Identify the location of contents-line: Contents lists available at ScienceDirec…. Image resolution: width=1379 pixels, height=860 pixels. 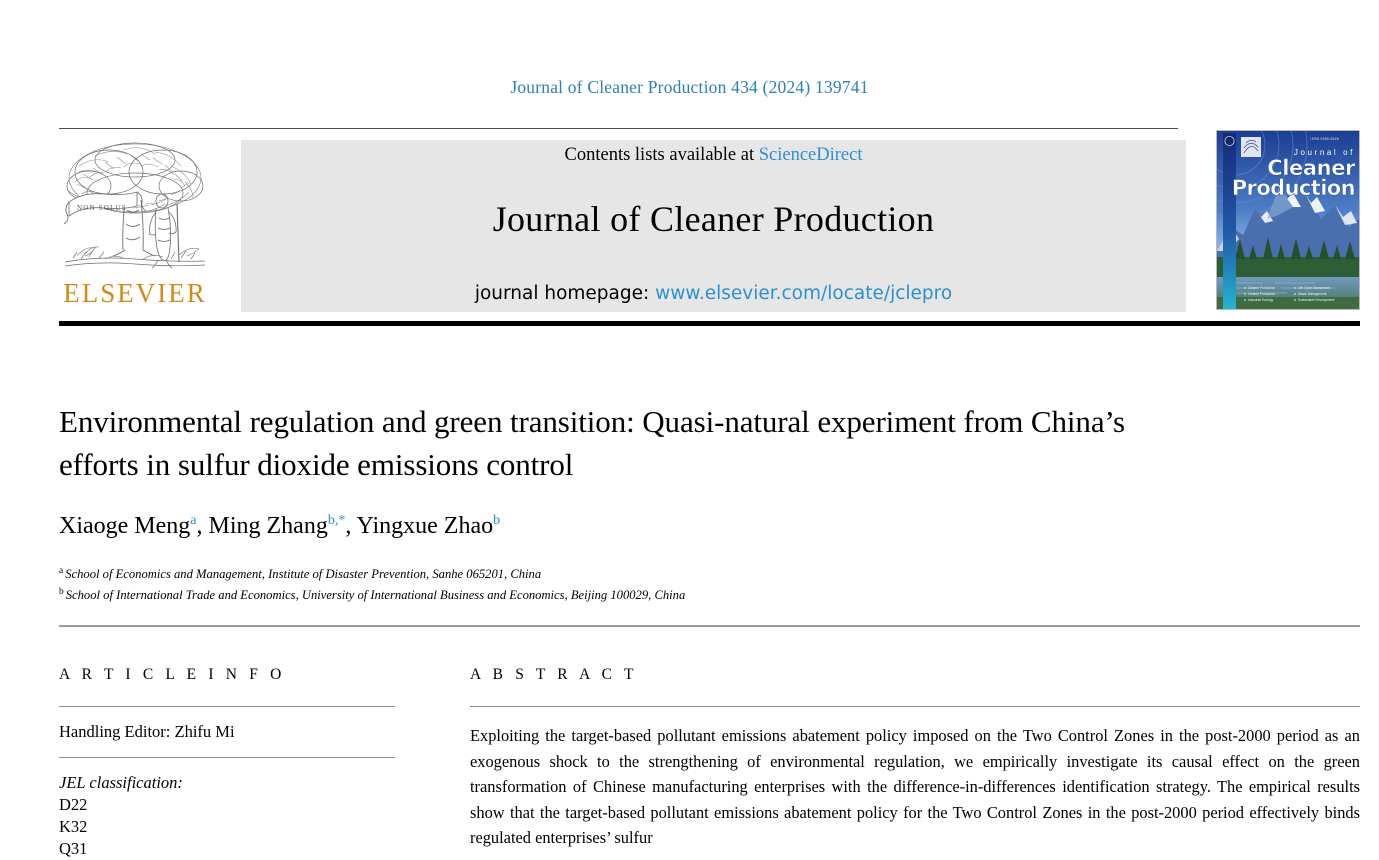
(713, 155).